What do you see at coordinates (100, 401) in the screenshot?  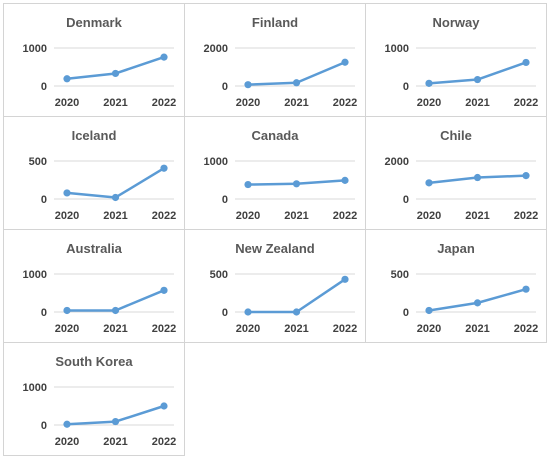 I see `line-chart: South Korea 1000 0 2020 2021 2022` at bounding box center [100, 401].